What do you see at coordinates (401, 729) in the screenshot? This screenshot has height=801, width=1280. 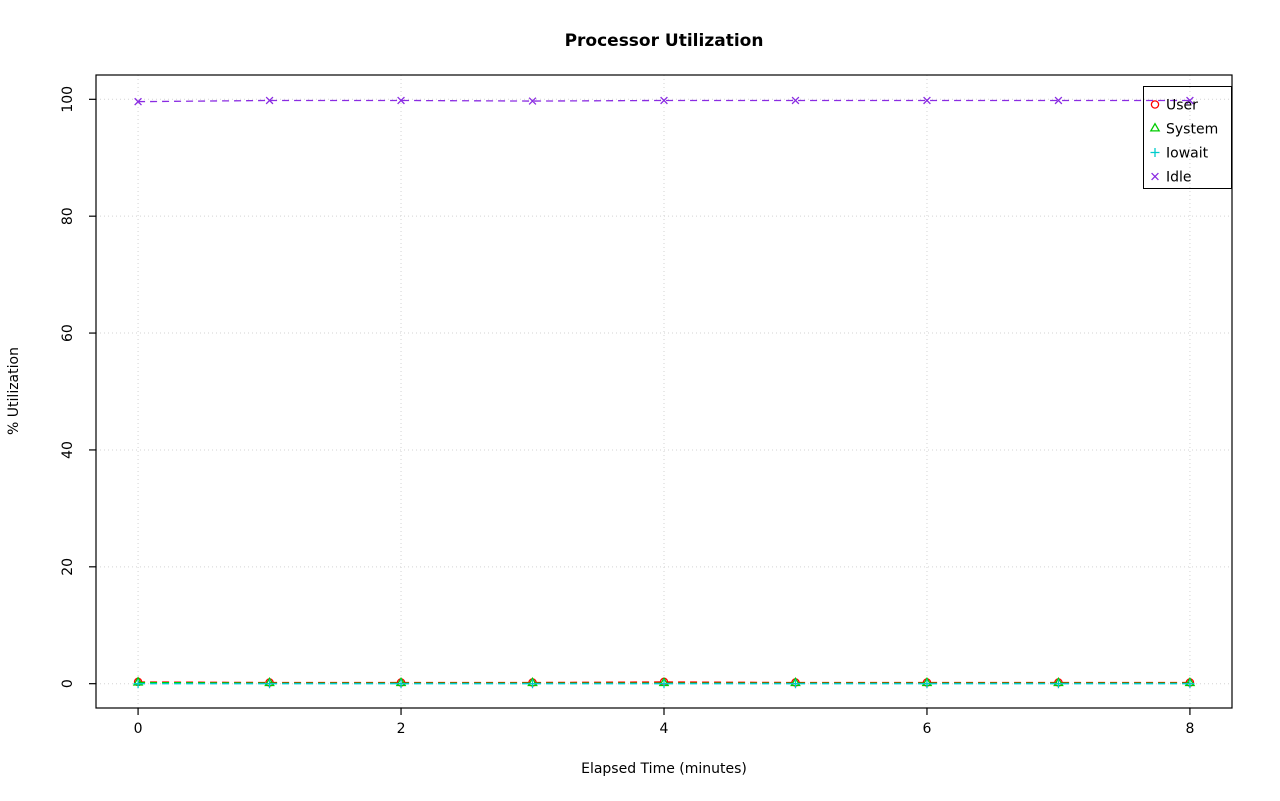 I see `x-tick-label: 2` at bounding box center [401, 729].